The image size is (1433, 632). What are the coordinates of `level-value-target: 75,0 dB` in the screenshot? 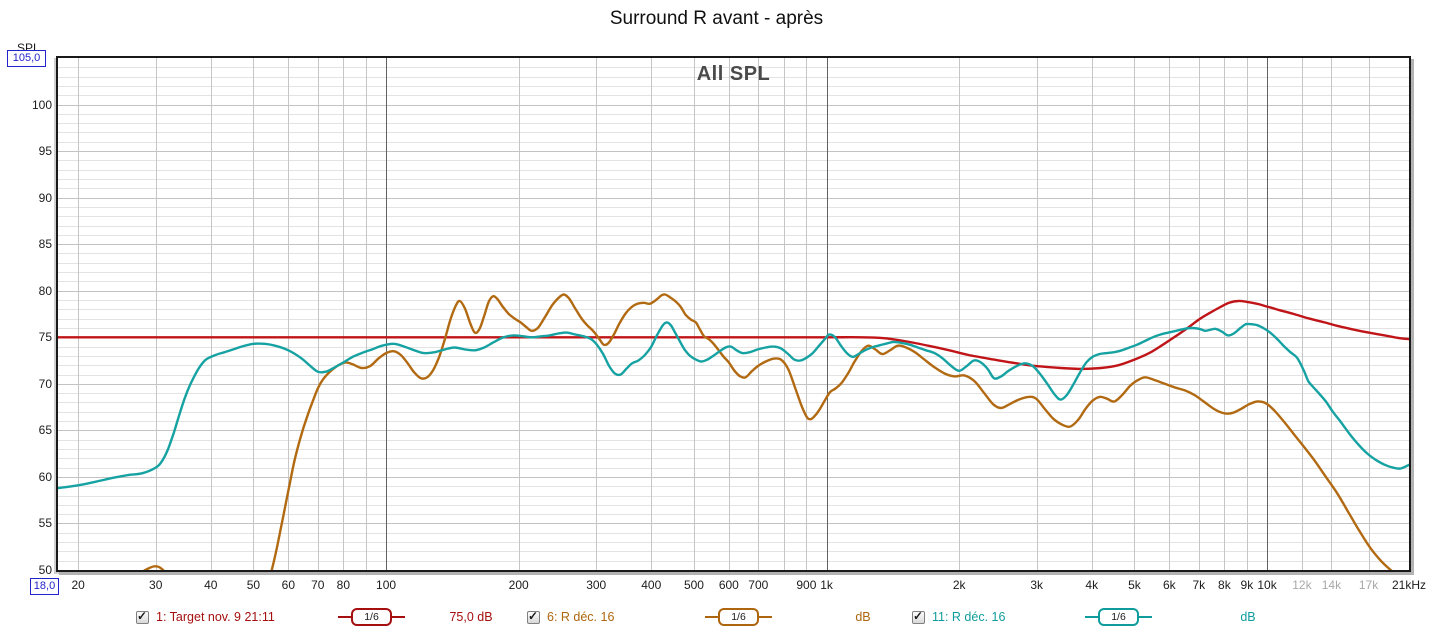 It's located at (471, 617).